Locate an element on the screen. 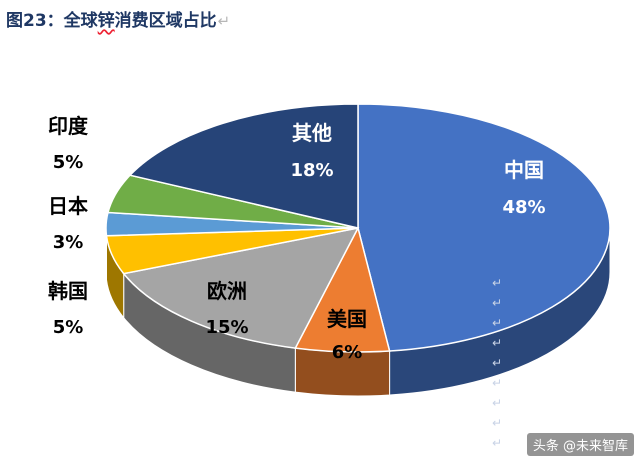  slice-label-2: 欧洲 is located at coordinates (227, 291).